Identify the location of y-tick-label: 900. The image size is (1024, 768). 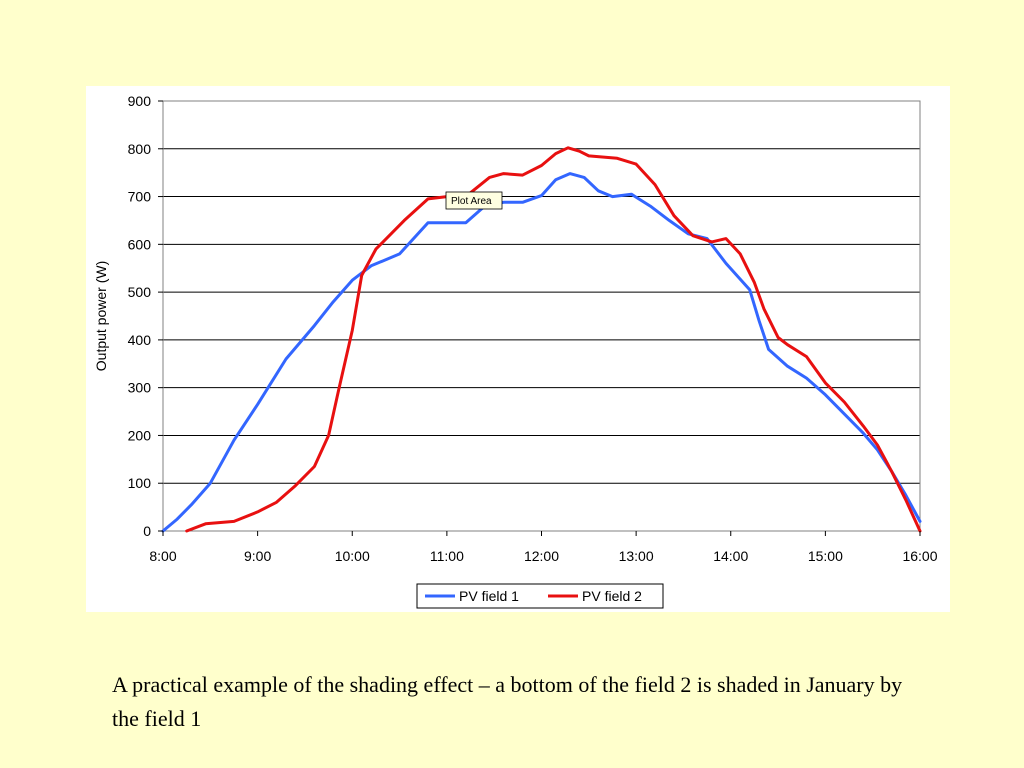
(140, 101).